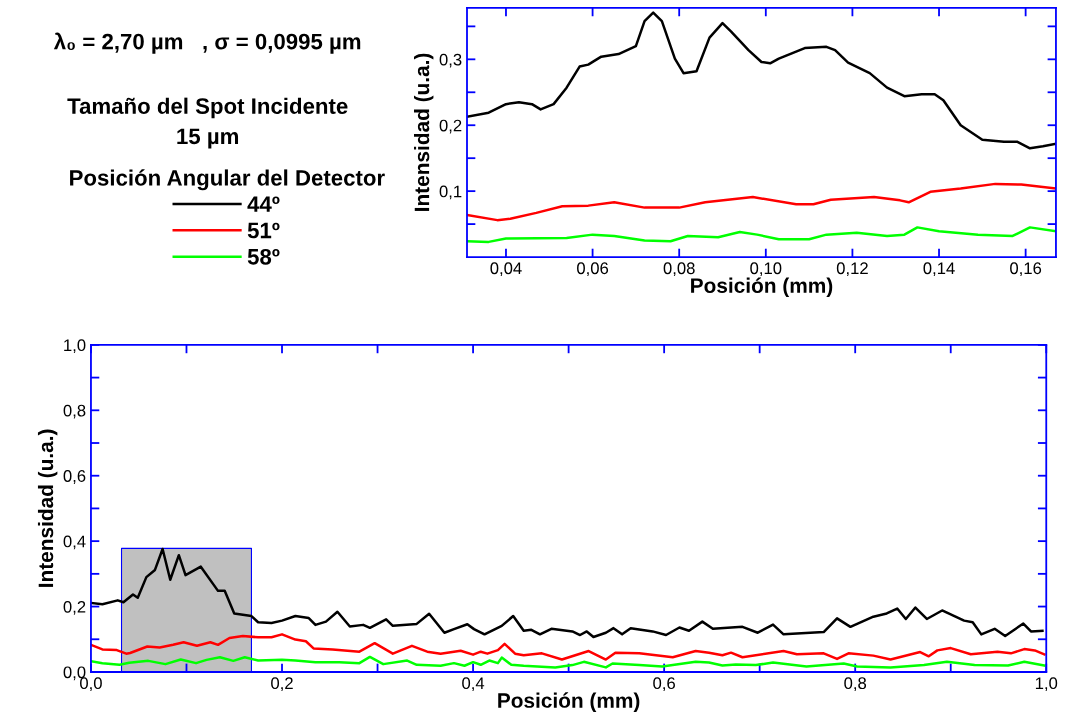  What do you see at coordinates (766, 269) in the screenshot?
I see `x-tick-label: 0,10` at bounding box center [766, 269].